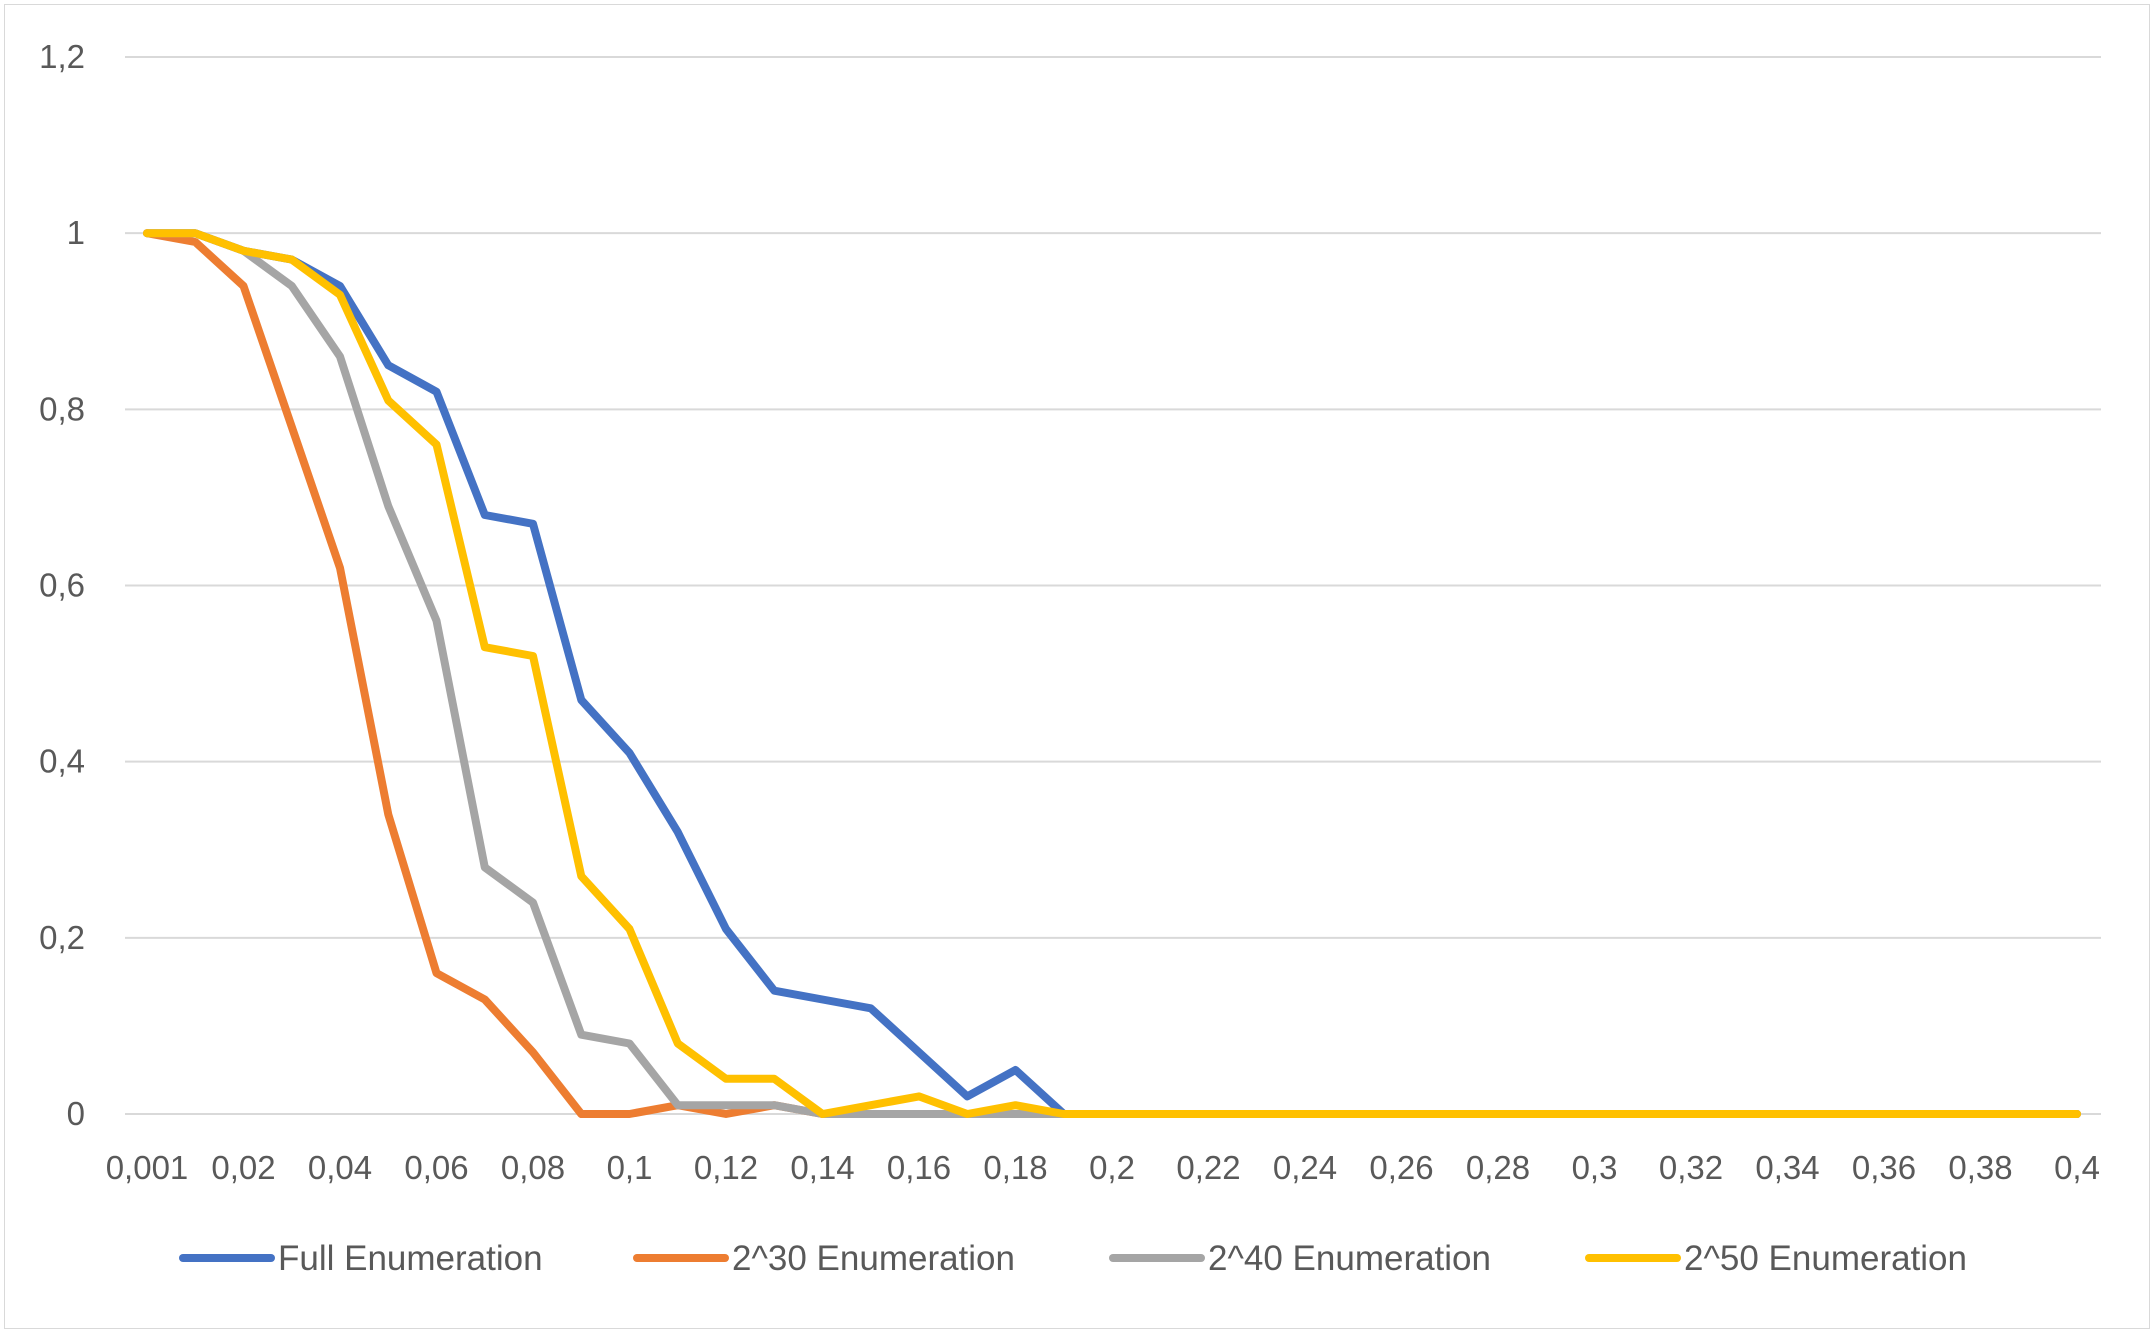  What do you see at coordinates (76, 232) in the screenshot?
I see `y-tick-label: 1` at bounding box center [76, 232].